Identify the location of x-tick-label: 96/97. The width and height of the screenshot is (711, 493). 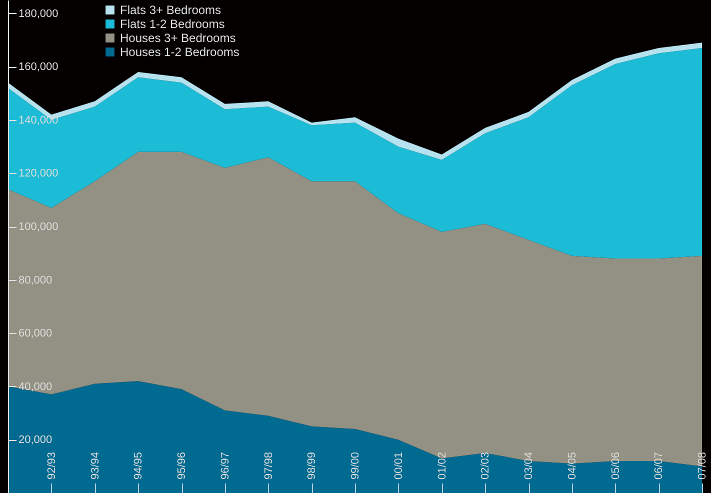
(225, 466).